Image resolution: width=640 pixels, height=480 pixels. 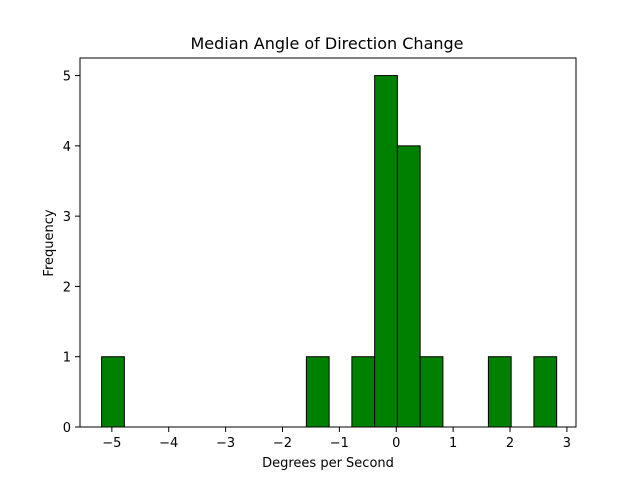 What do you see at coordinates (111, 443) in the screenshot?
I see `x-tick-label: −5` at bounding box center [111, 443].